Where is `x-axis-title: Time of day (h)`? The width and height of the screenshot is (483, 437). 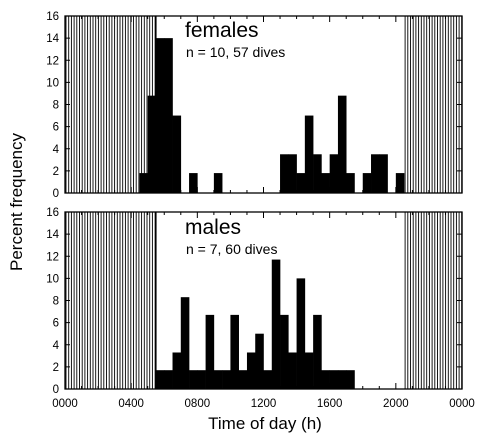
x-axis-title: Time of day (h) is located at coordinates (265, 423).